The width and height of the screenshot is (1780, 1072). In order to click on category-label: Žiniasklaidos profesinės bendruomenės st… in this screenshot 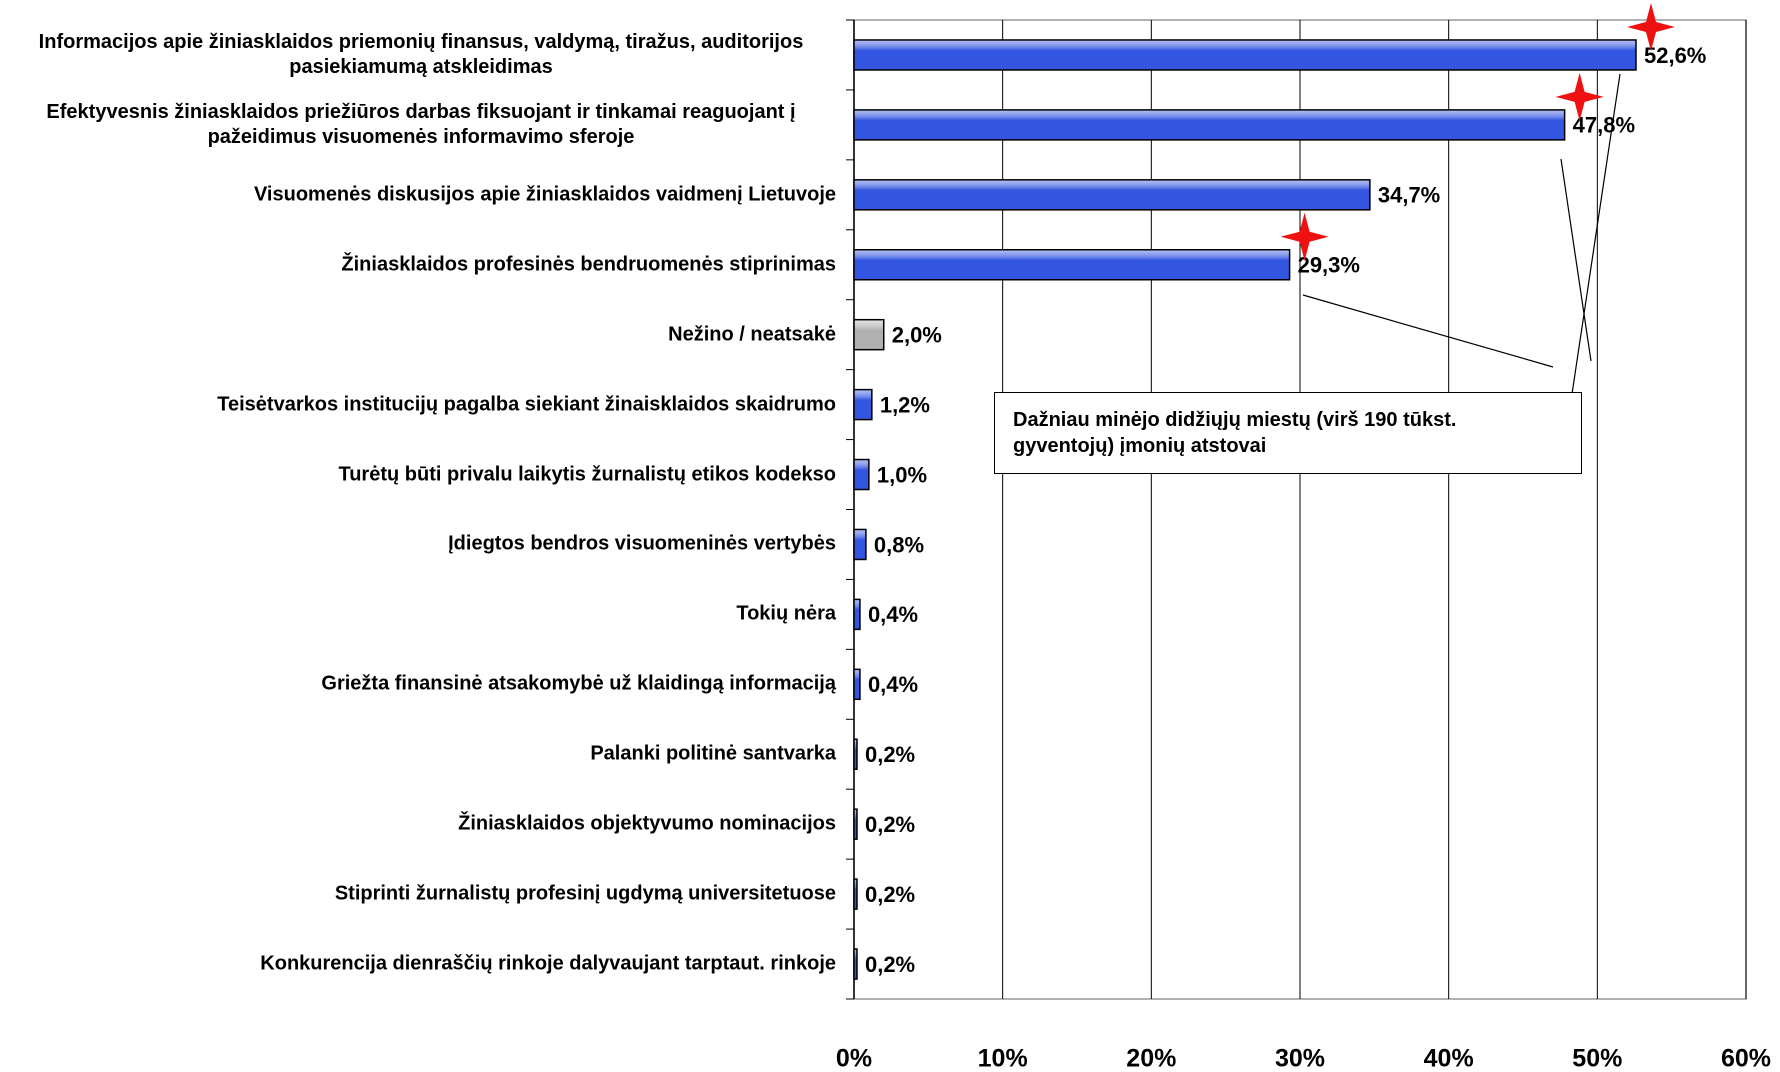, I will do `click(588, 264)`.